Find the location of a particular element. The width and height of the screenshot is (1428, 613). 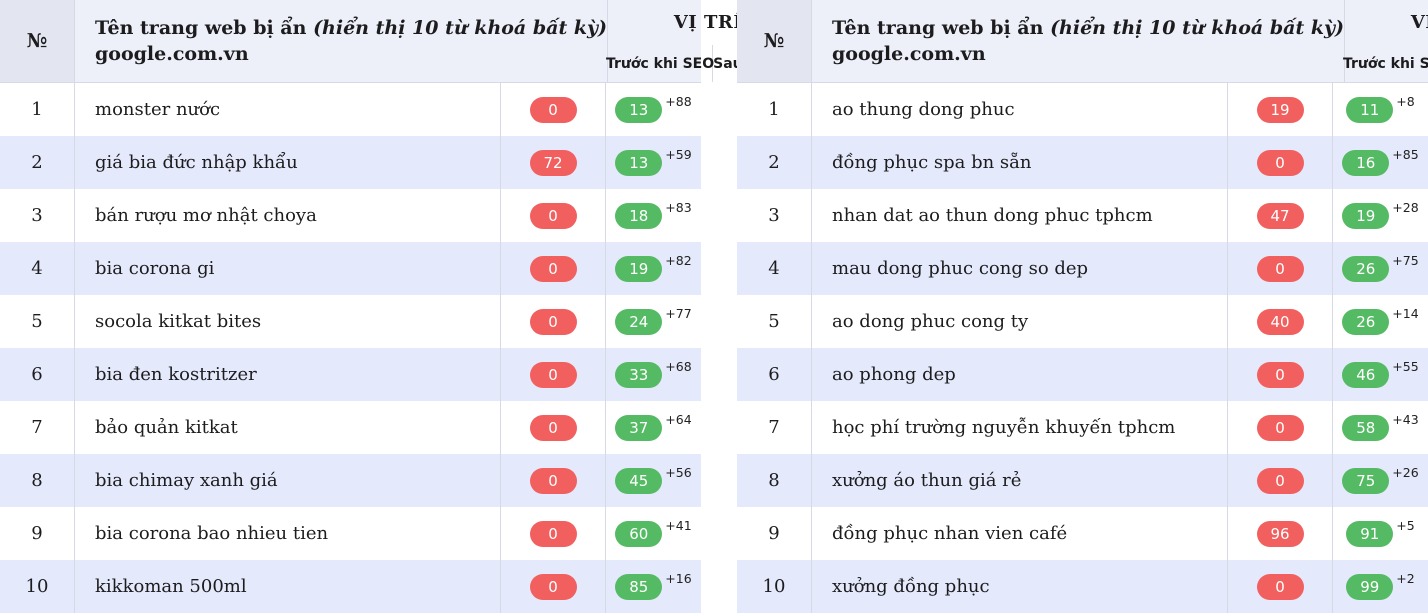

table-row: 2 giá bia đức nhập khẩu 72 13 +59 is located at coordinates (350, 162).